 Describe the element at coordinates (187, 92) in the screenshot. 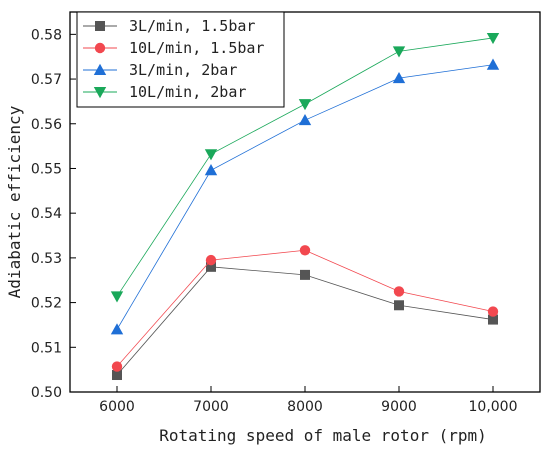

I see `legend-label: 10L/min, 2bar` at that location.